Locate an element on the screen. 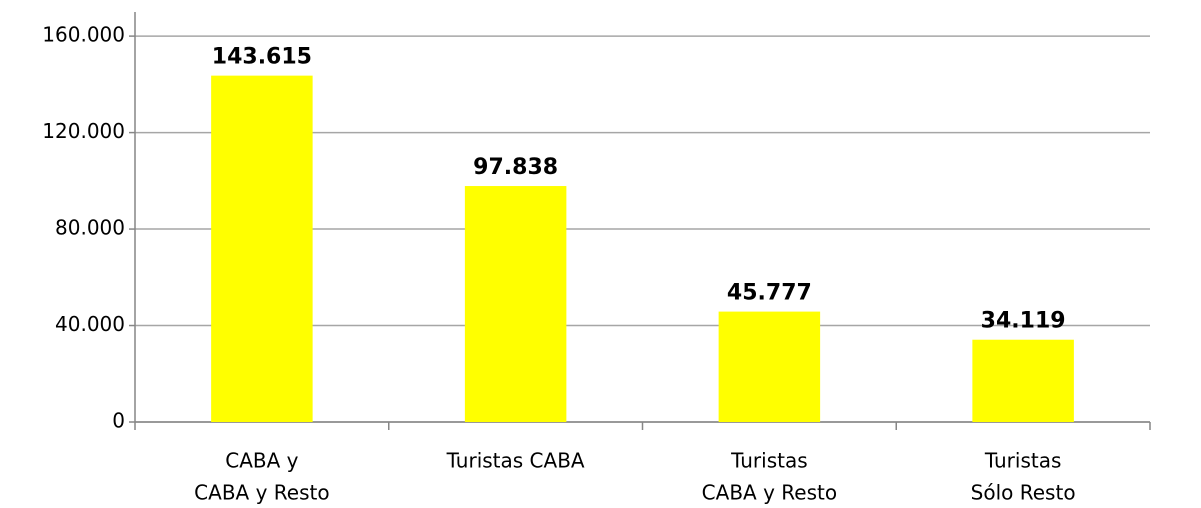 This screenshot has height=508, width=1201. x-tick-label: Turistas CABA is located at coordinates (515, 461).